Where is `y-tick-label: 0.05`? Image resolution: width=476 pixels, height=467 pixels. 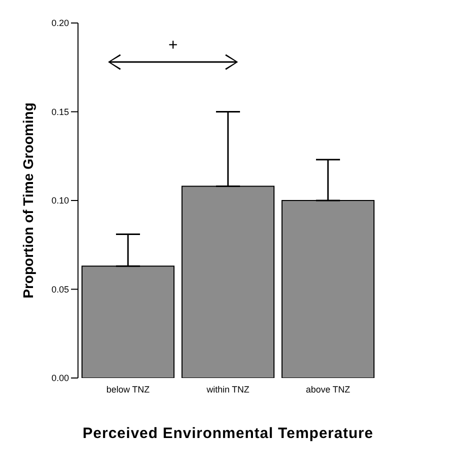
y-tick-label: 0.05 is located at coordinates (60, 289).